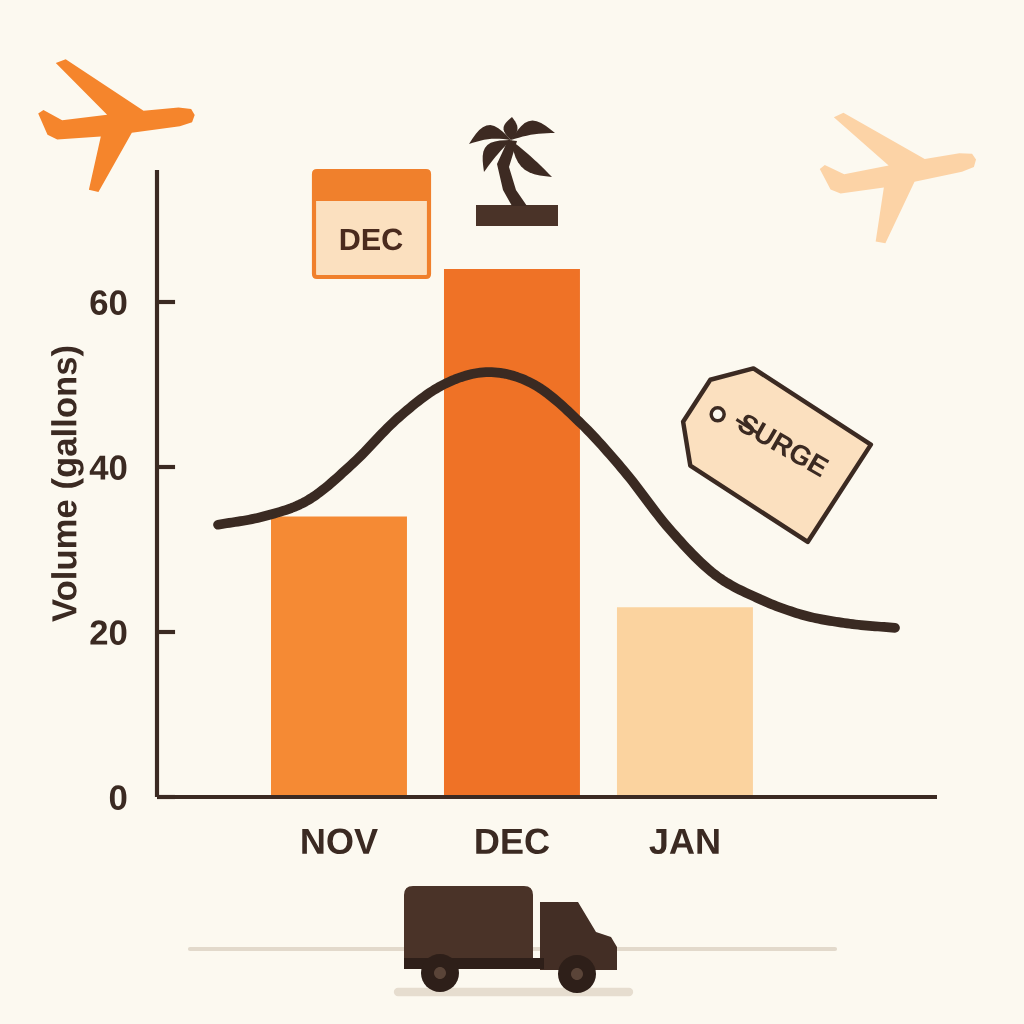 This screenshot has height=1024, width=1024. I want to click on annotation: DEC, so click(371, 239).